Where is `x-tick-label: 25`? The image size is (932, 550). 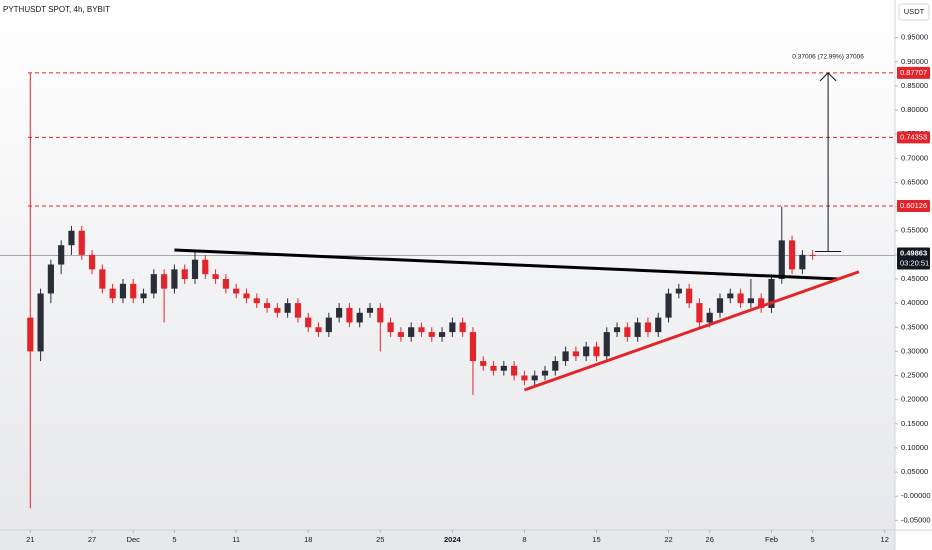 x-tick-label: 25 is located at coordinates (380, 539).